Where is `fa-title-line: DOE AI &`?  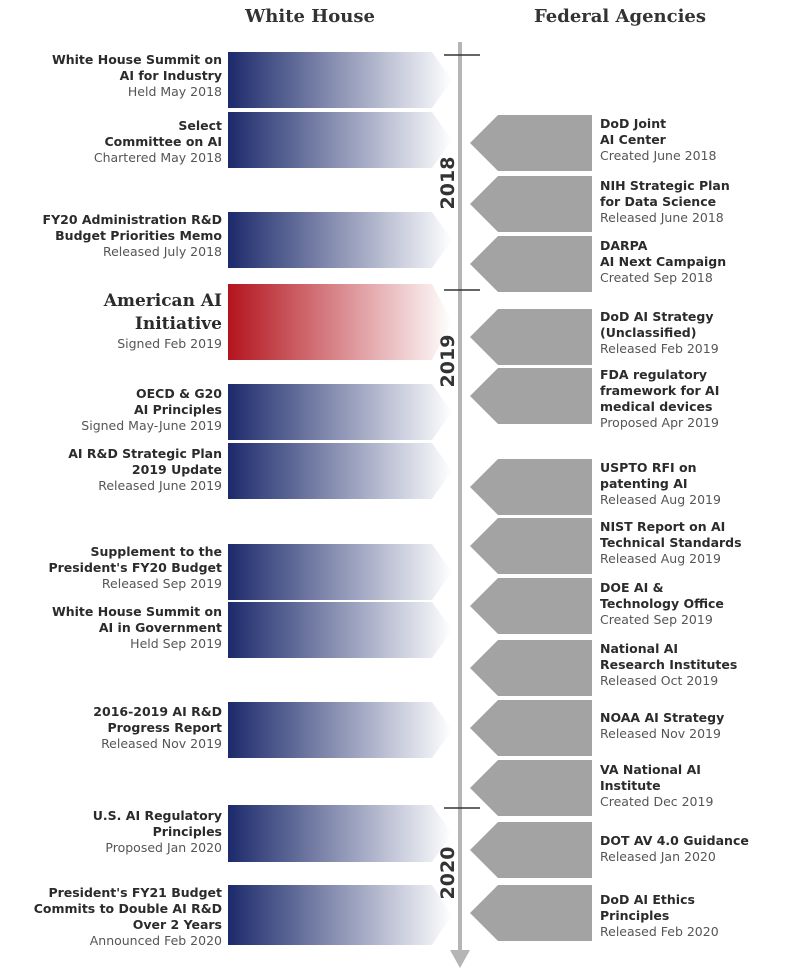
fa-title-line: DOE AI & is located at coordinates (632, 587).